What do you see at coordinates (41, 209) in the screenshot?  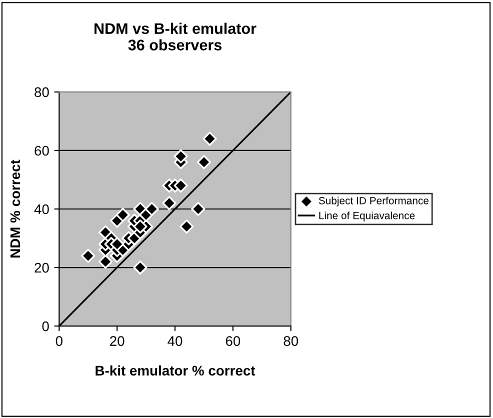 I see `y-tick-label: 40` at bounding box center [41, 209].